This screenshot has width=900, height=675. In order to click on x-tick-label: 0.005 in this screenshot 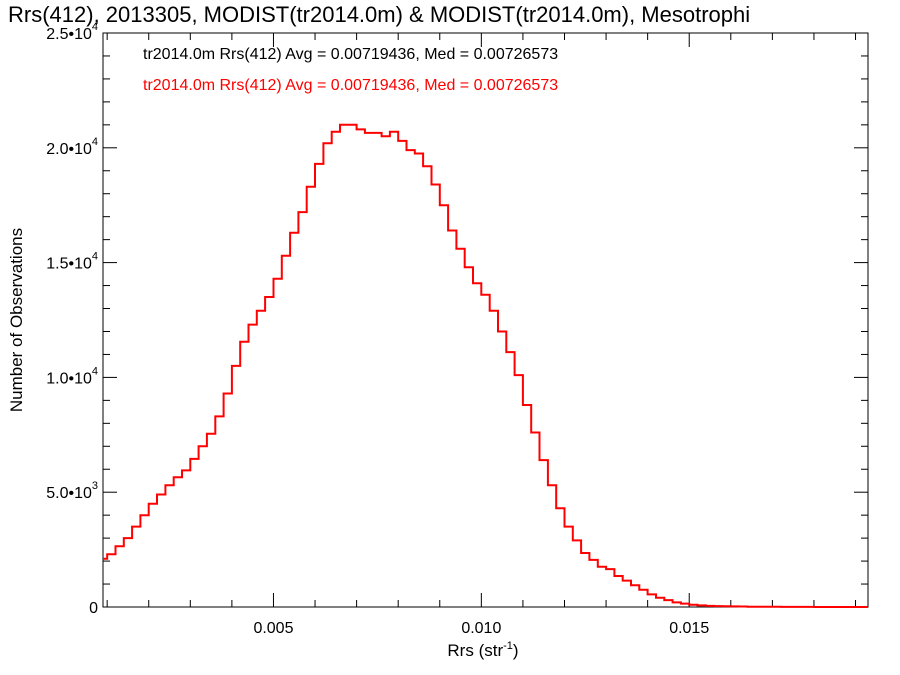, I will do `click(273, 628)`.